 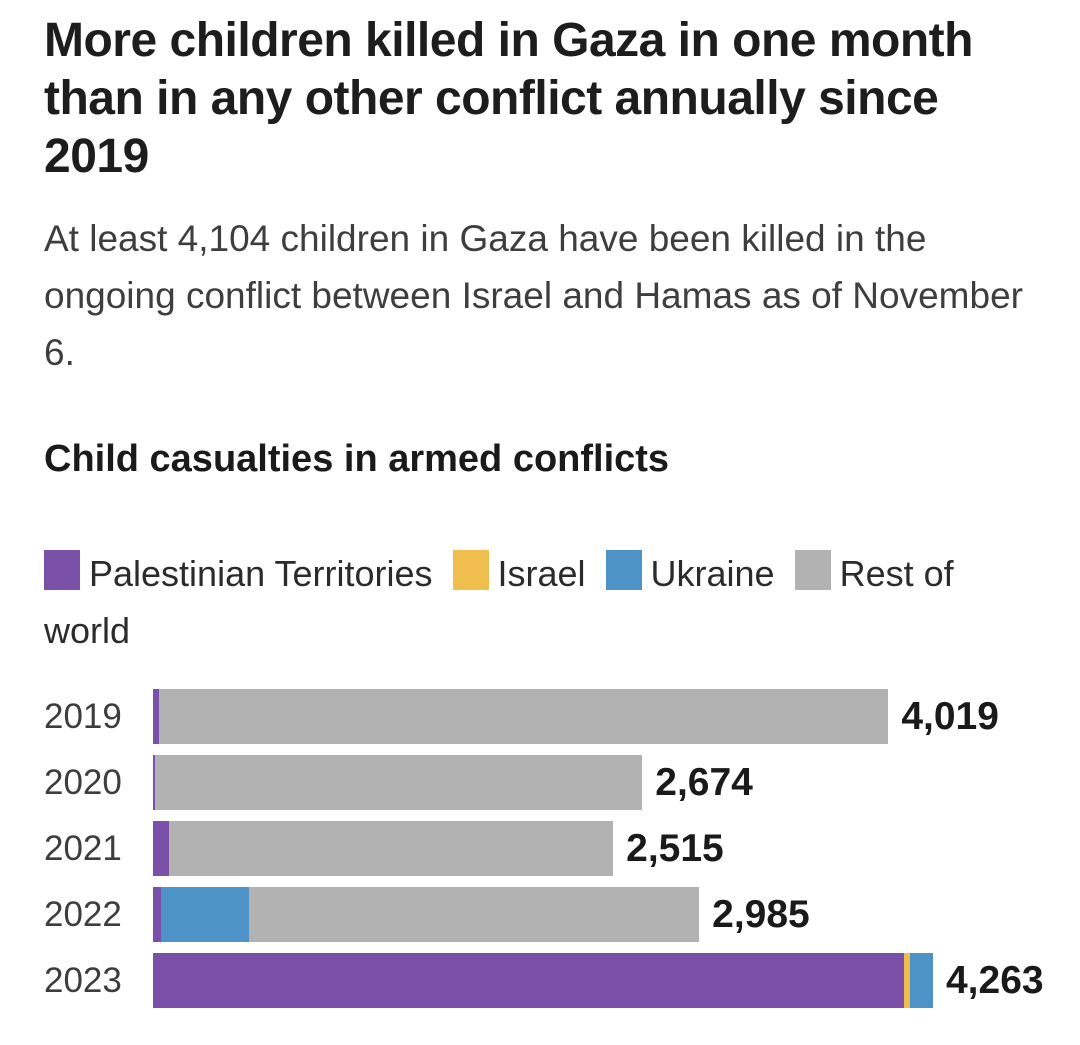 I want to click on bar-value-label: 4,019, so click(x=950, y=716).